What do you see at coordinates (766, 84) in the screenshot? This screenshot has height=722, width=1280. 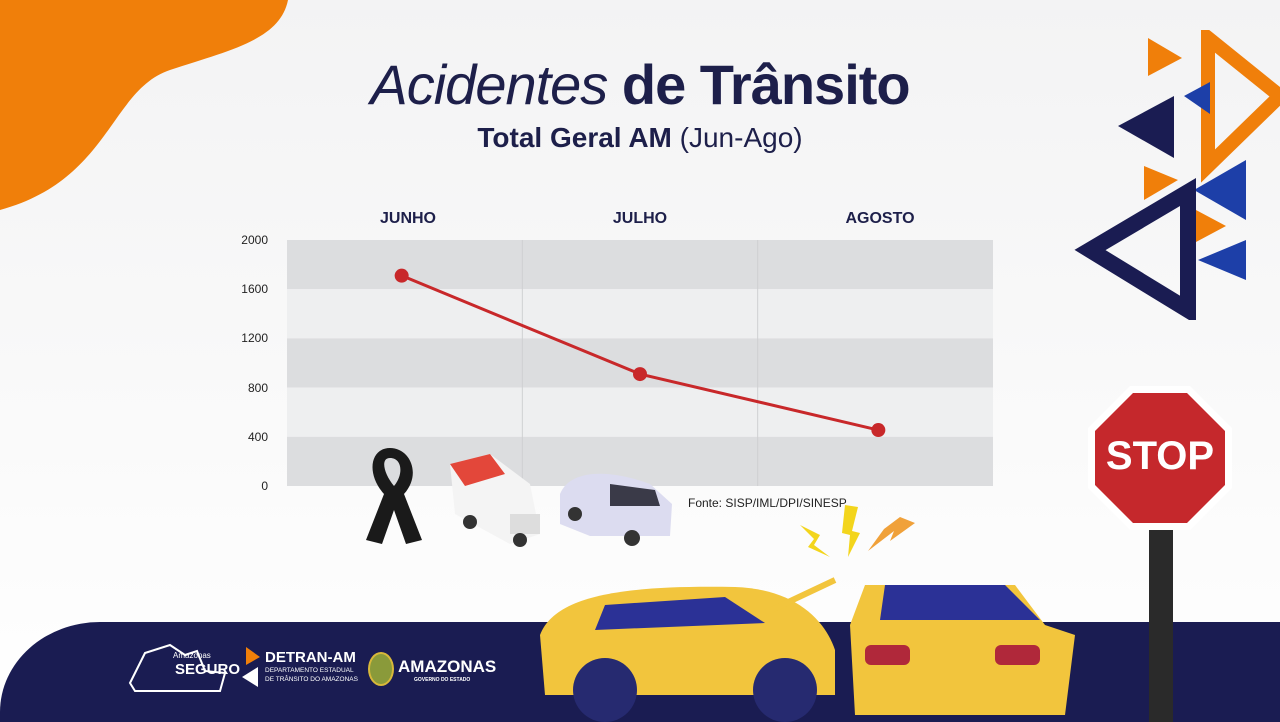 I see `title-bold: de Trânsito` at bounding box center [766, 84].